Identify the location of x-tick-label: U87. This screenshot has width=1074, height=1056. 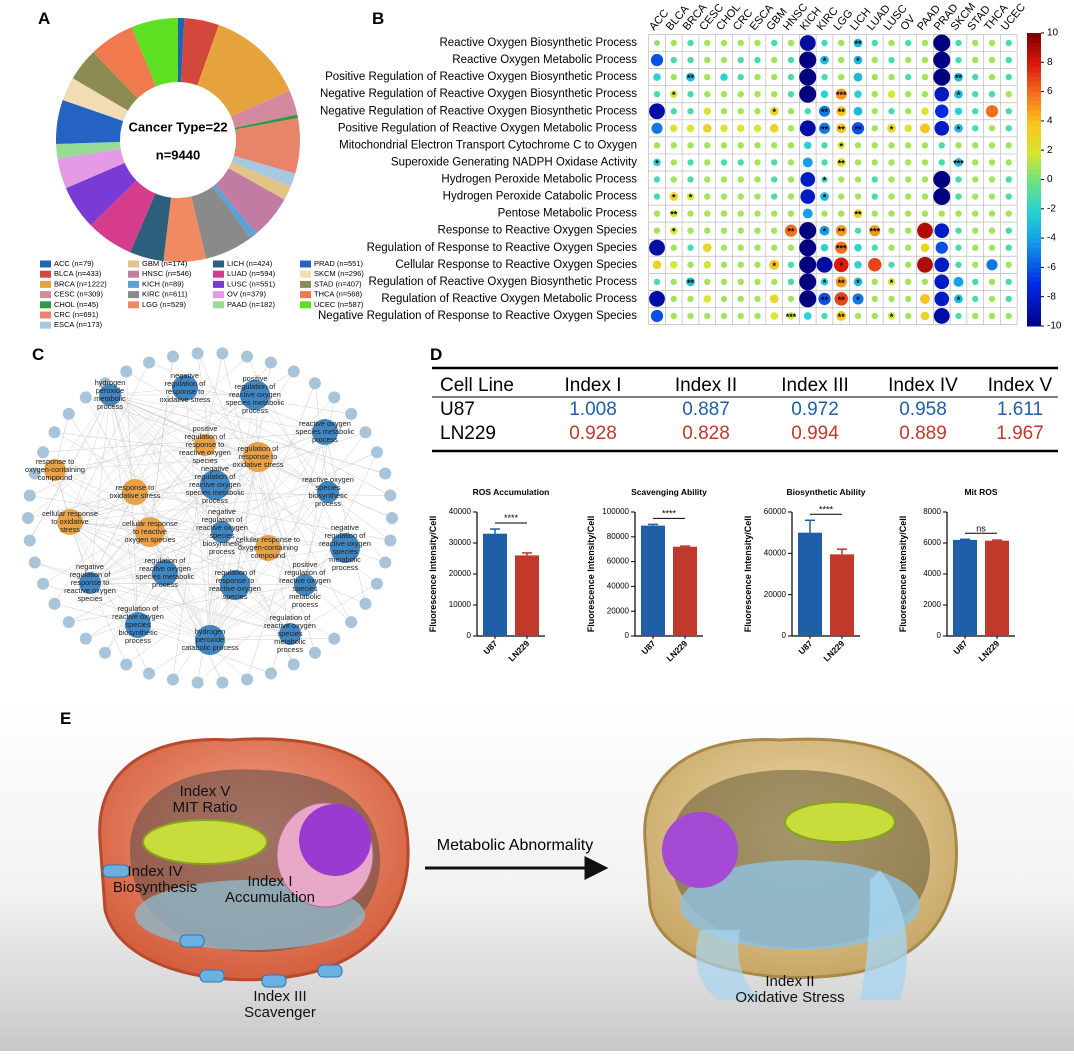
(960, 647).